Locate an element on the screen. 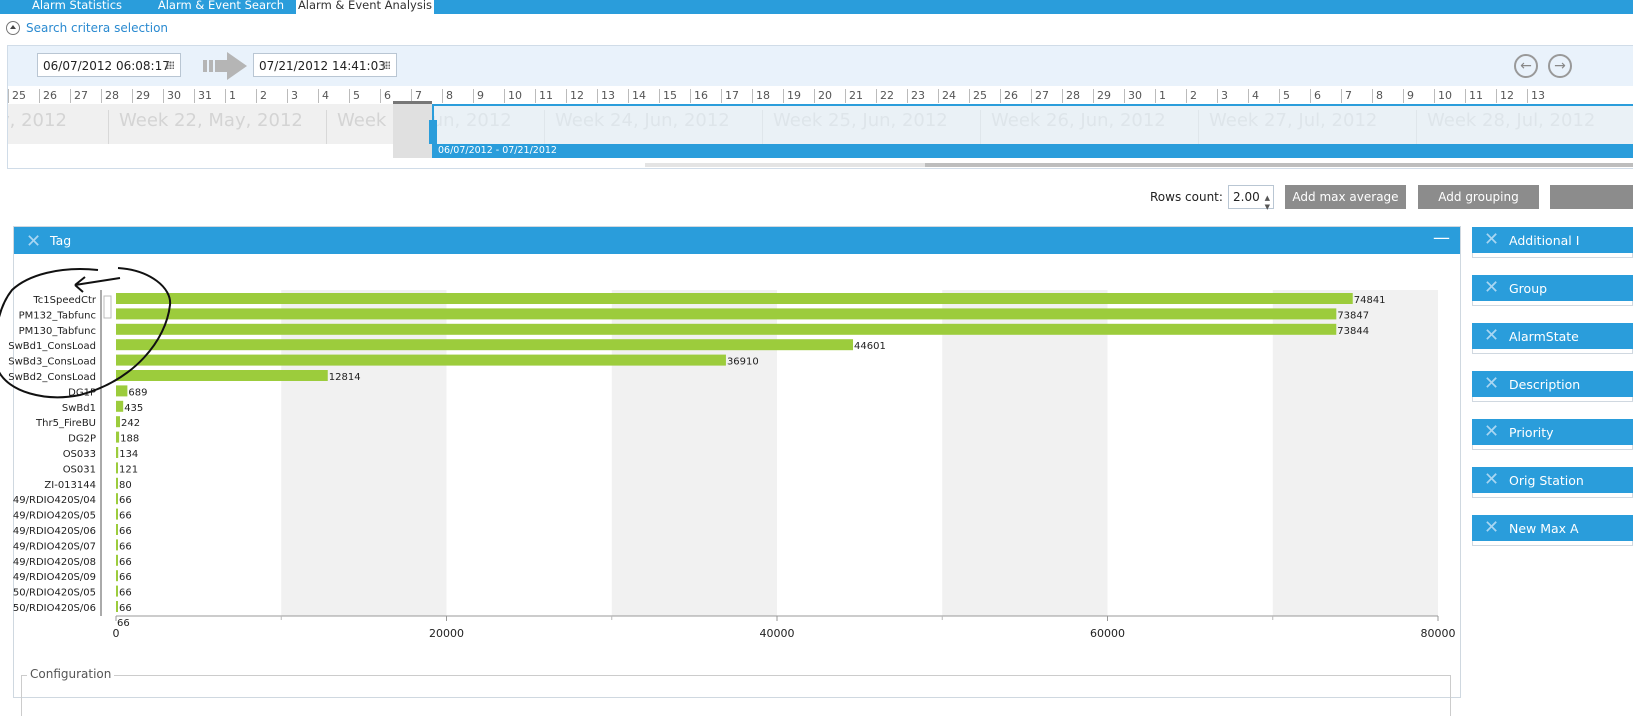  day-number: 31 is located at coordinates (203, 96).